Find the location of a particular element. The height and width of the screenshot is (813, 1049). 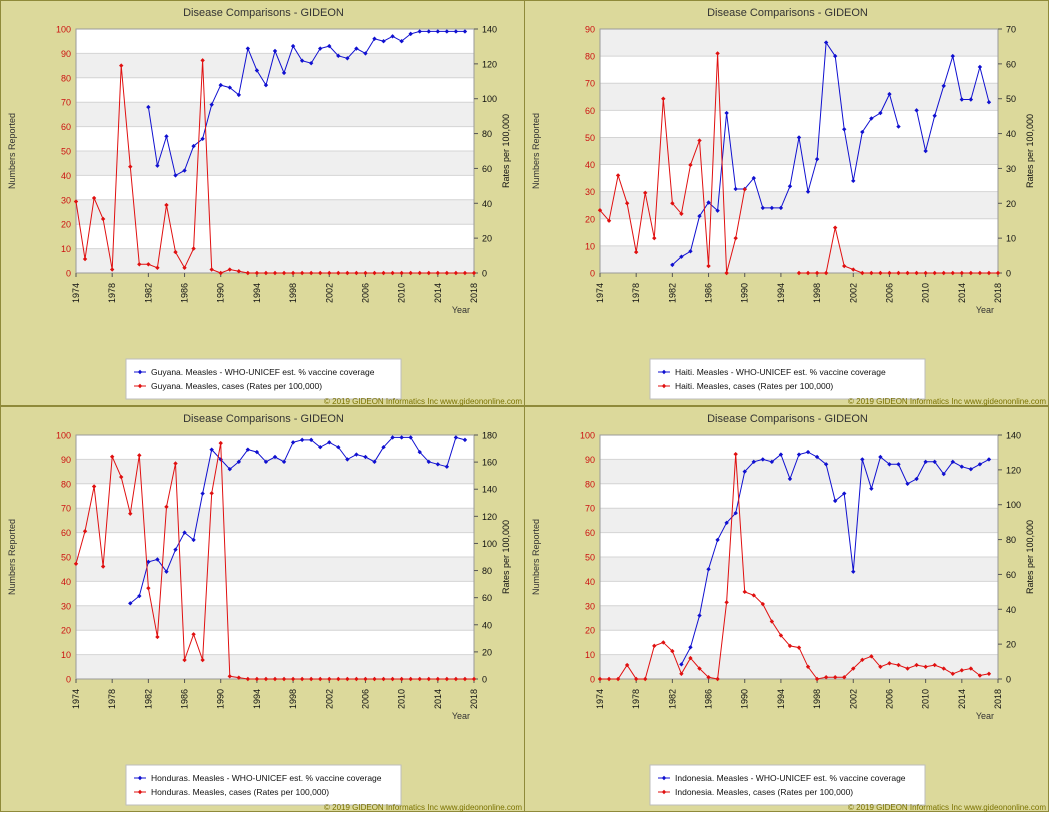

y-tick-label: 40 is located at coordinates (590, 165).